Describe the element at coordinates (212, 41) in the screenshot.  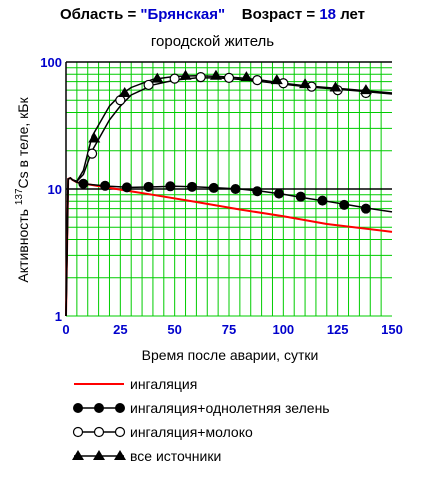
I see `chart-subtitle: городской житель` at that location.